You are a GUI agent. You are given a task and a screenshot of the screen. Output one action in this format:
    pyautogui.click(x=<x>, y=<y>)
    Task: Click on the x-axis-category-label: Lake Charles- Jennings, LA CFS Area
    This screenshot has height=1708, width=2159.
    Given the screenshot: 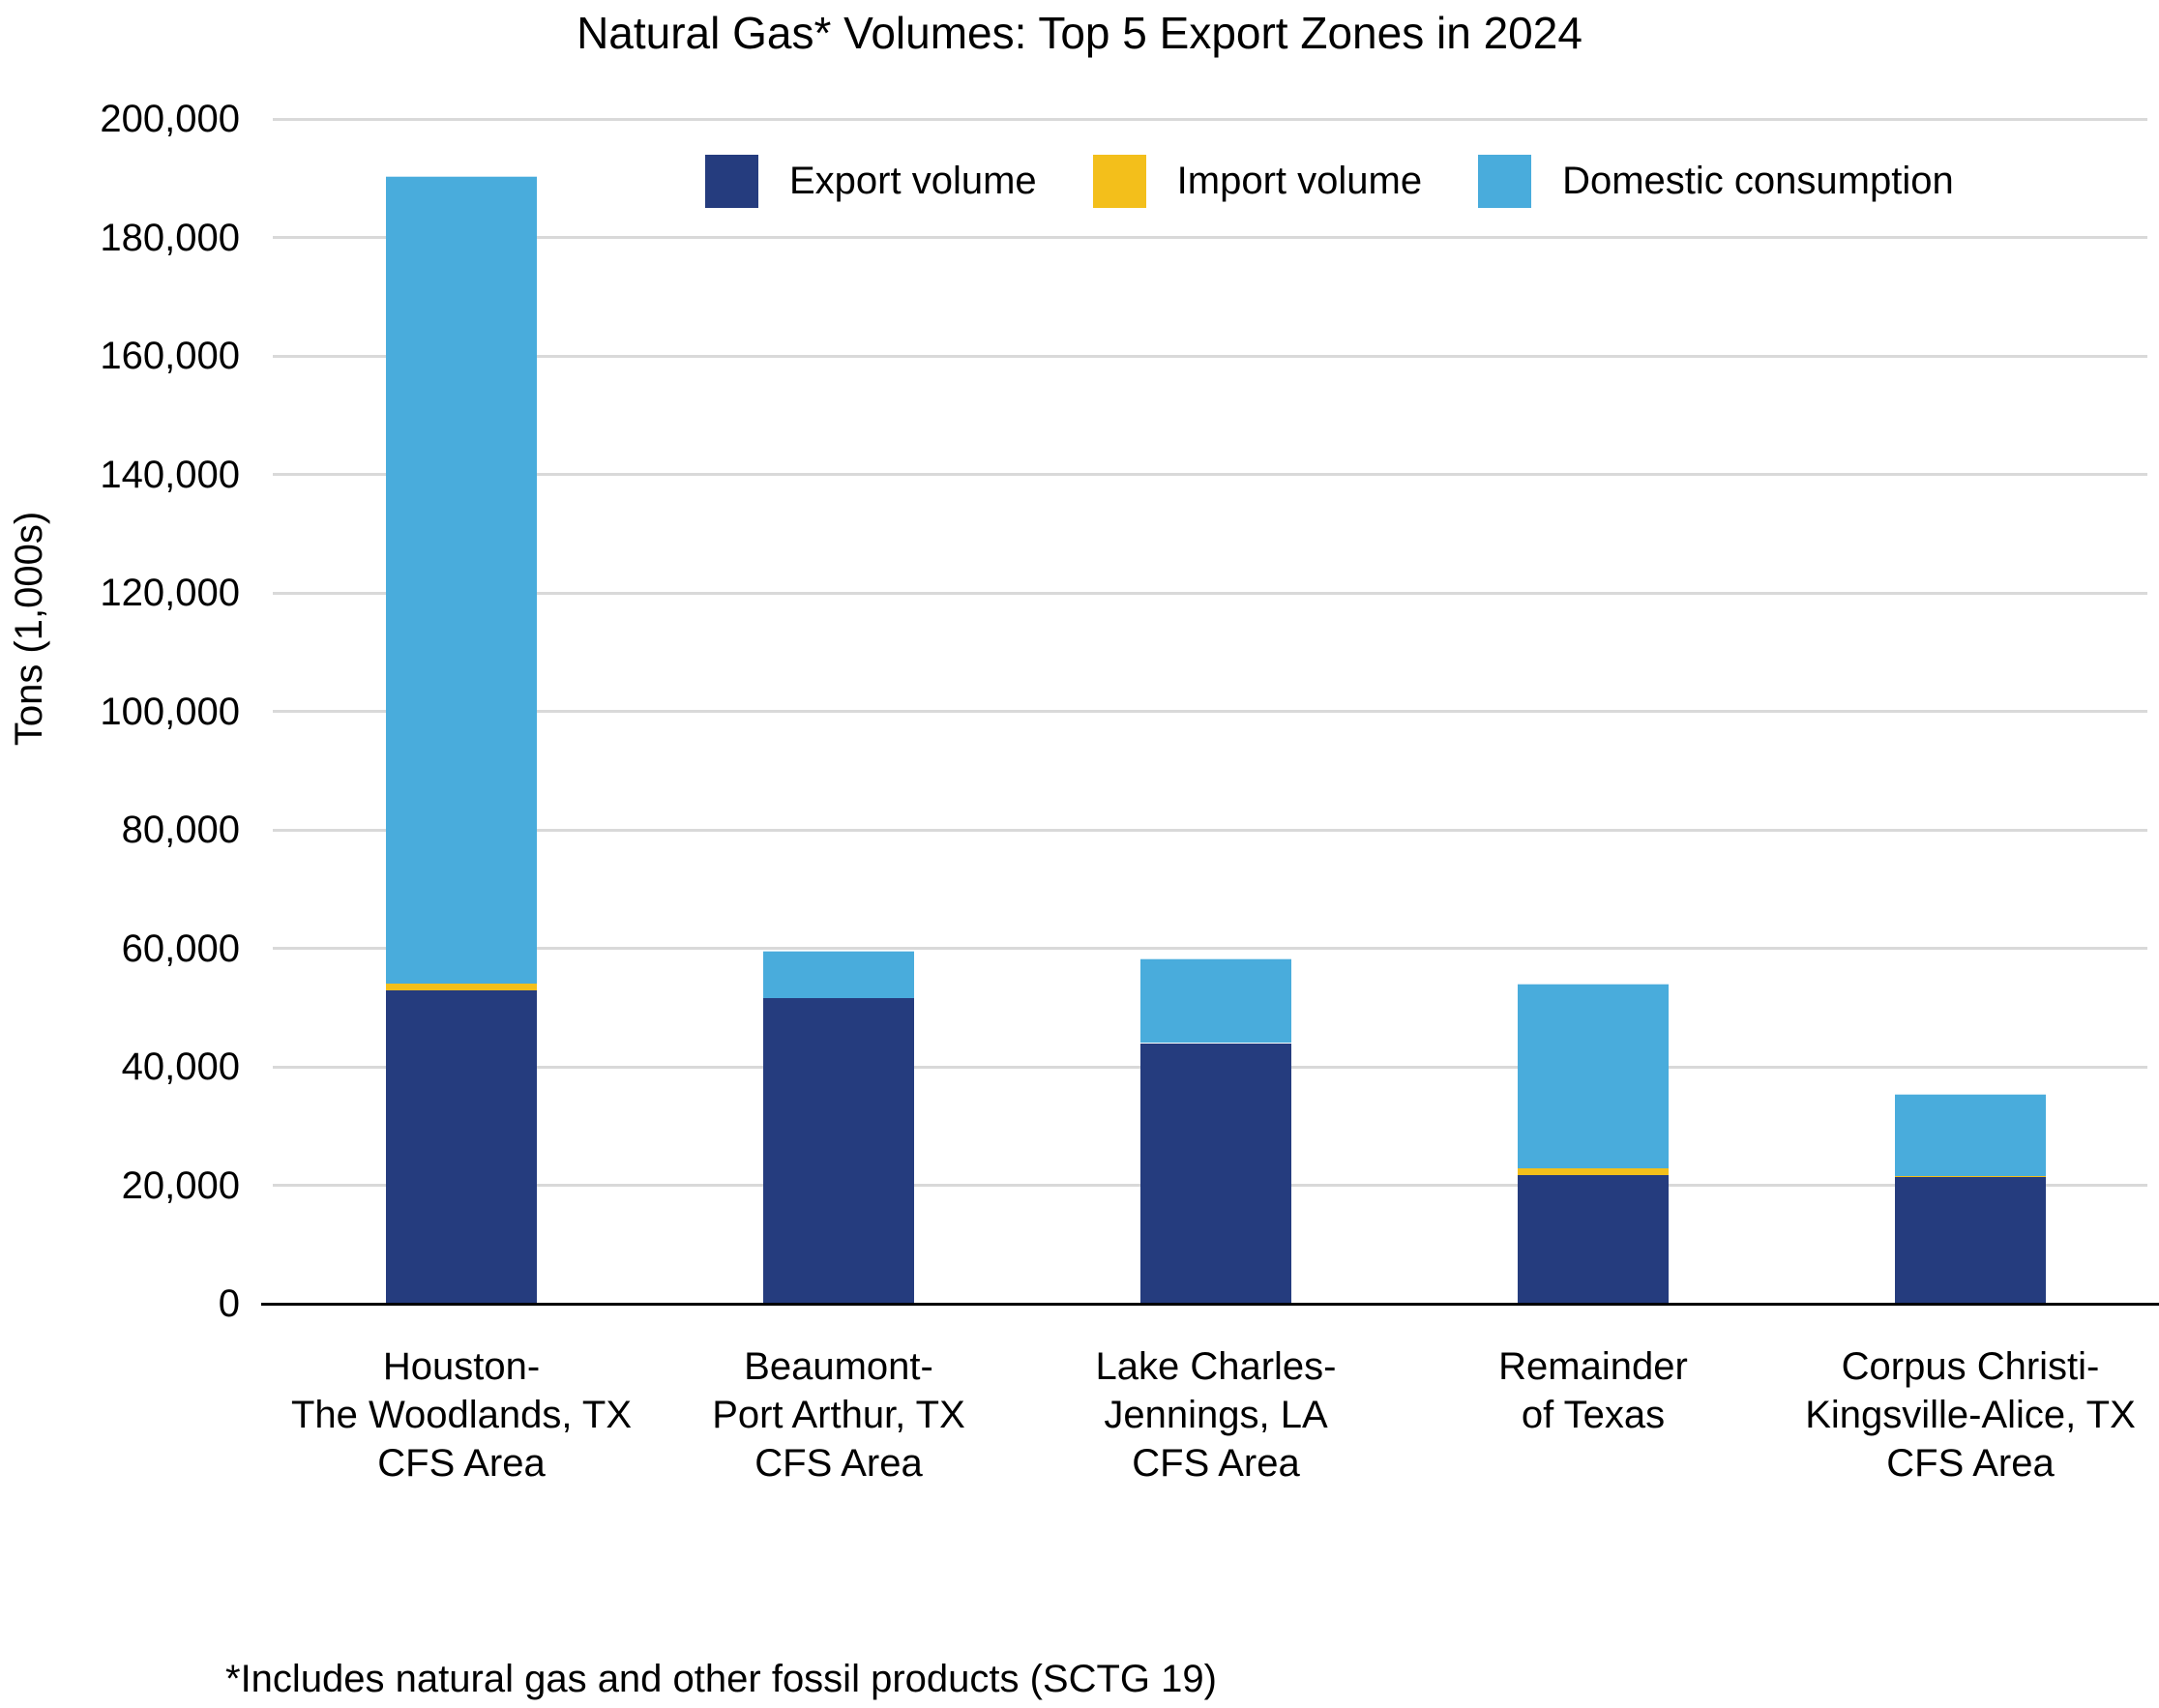 What is the action you would take?
    pyautogui.click(x=1216, y=1415)
    